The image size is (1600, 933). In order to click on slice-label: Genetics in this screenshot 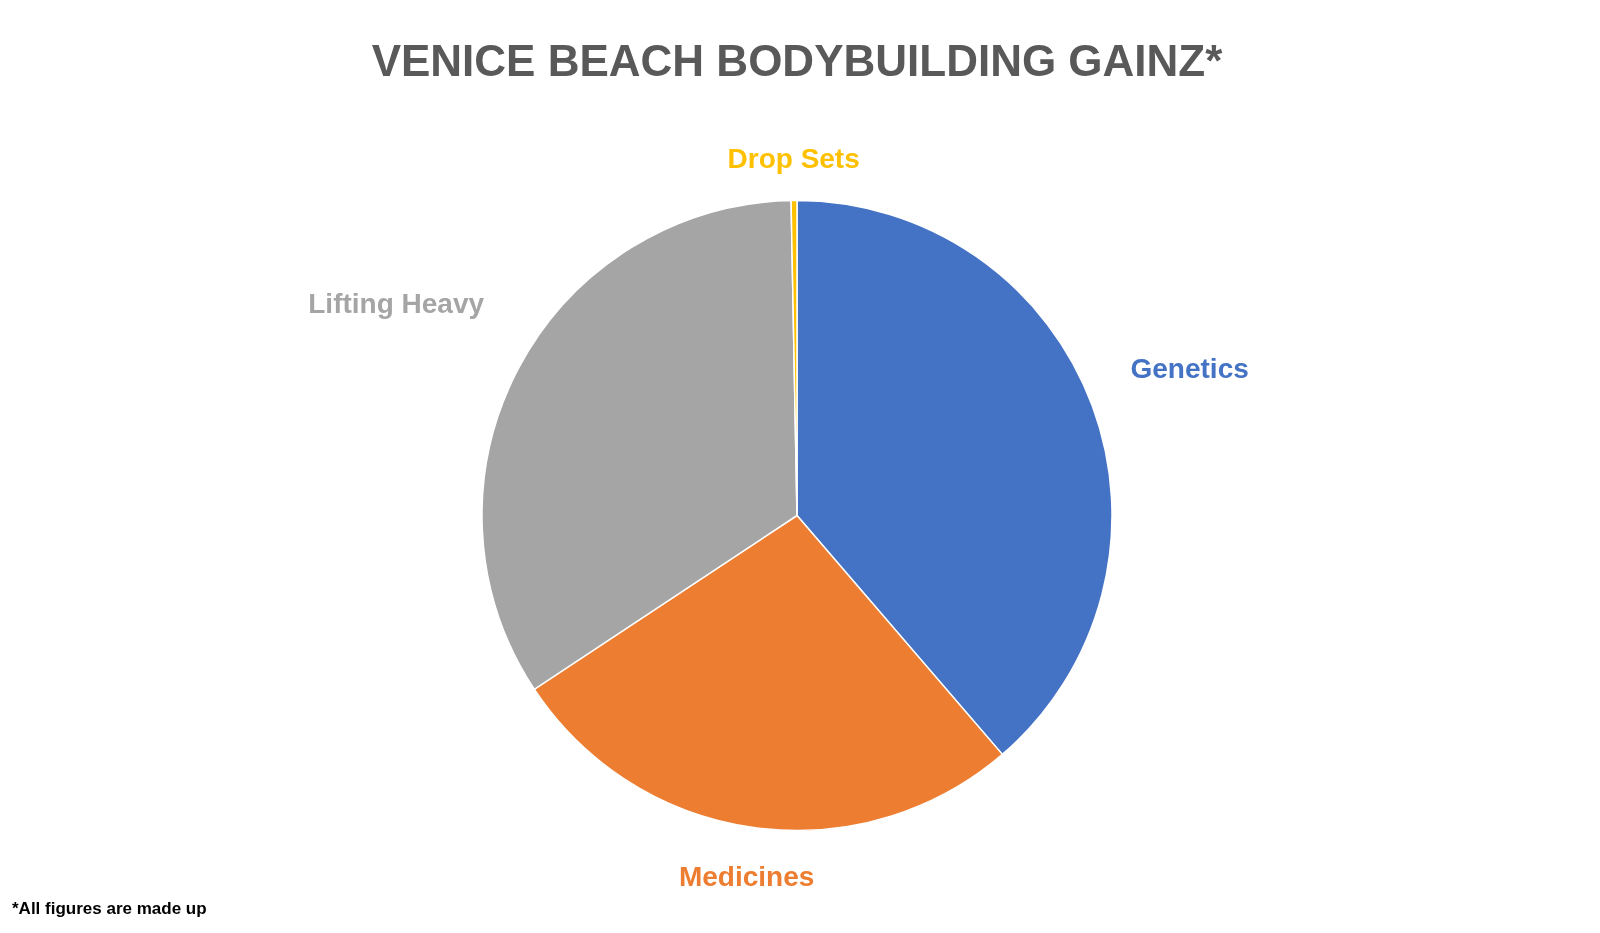, I will do `click(1189, 368)`.